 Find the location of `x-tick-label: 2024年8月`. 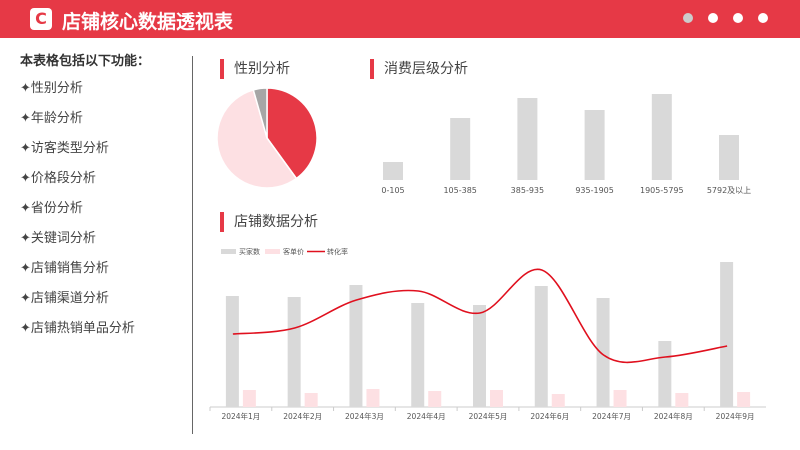

x-tick-label: 2024年8月 is located at coordinates (673, 416).